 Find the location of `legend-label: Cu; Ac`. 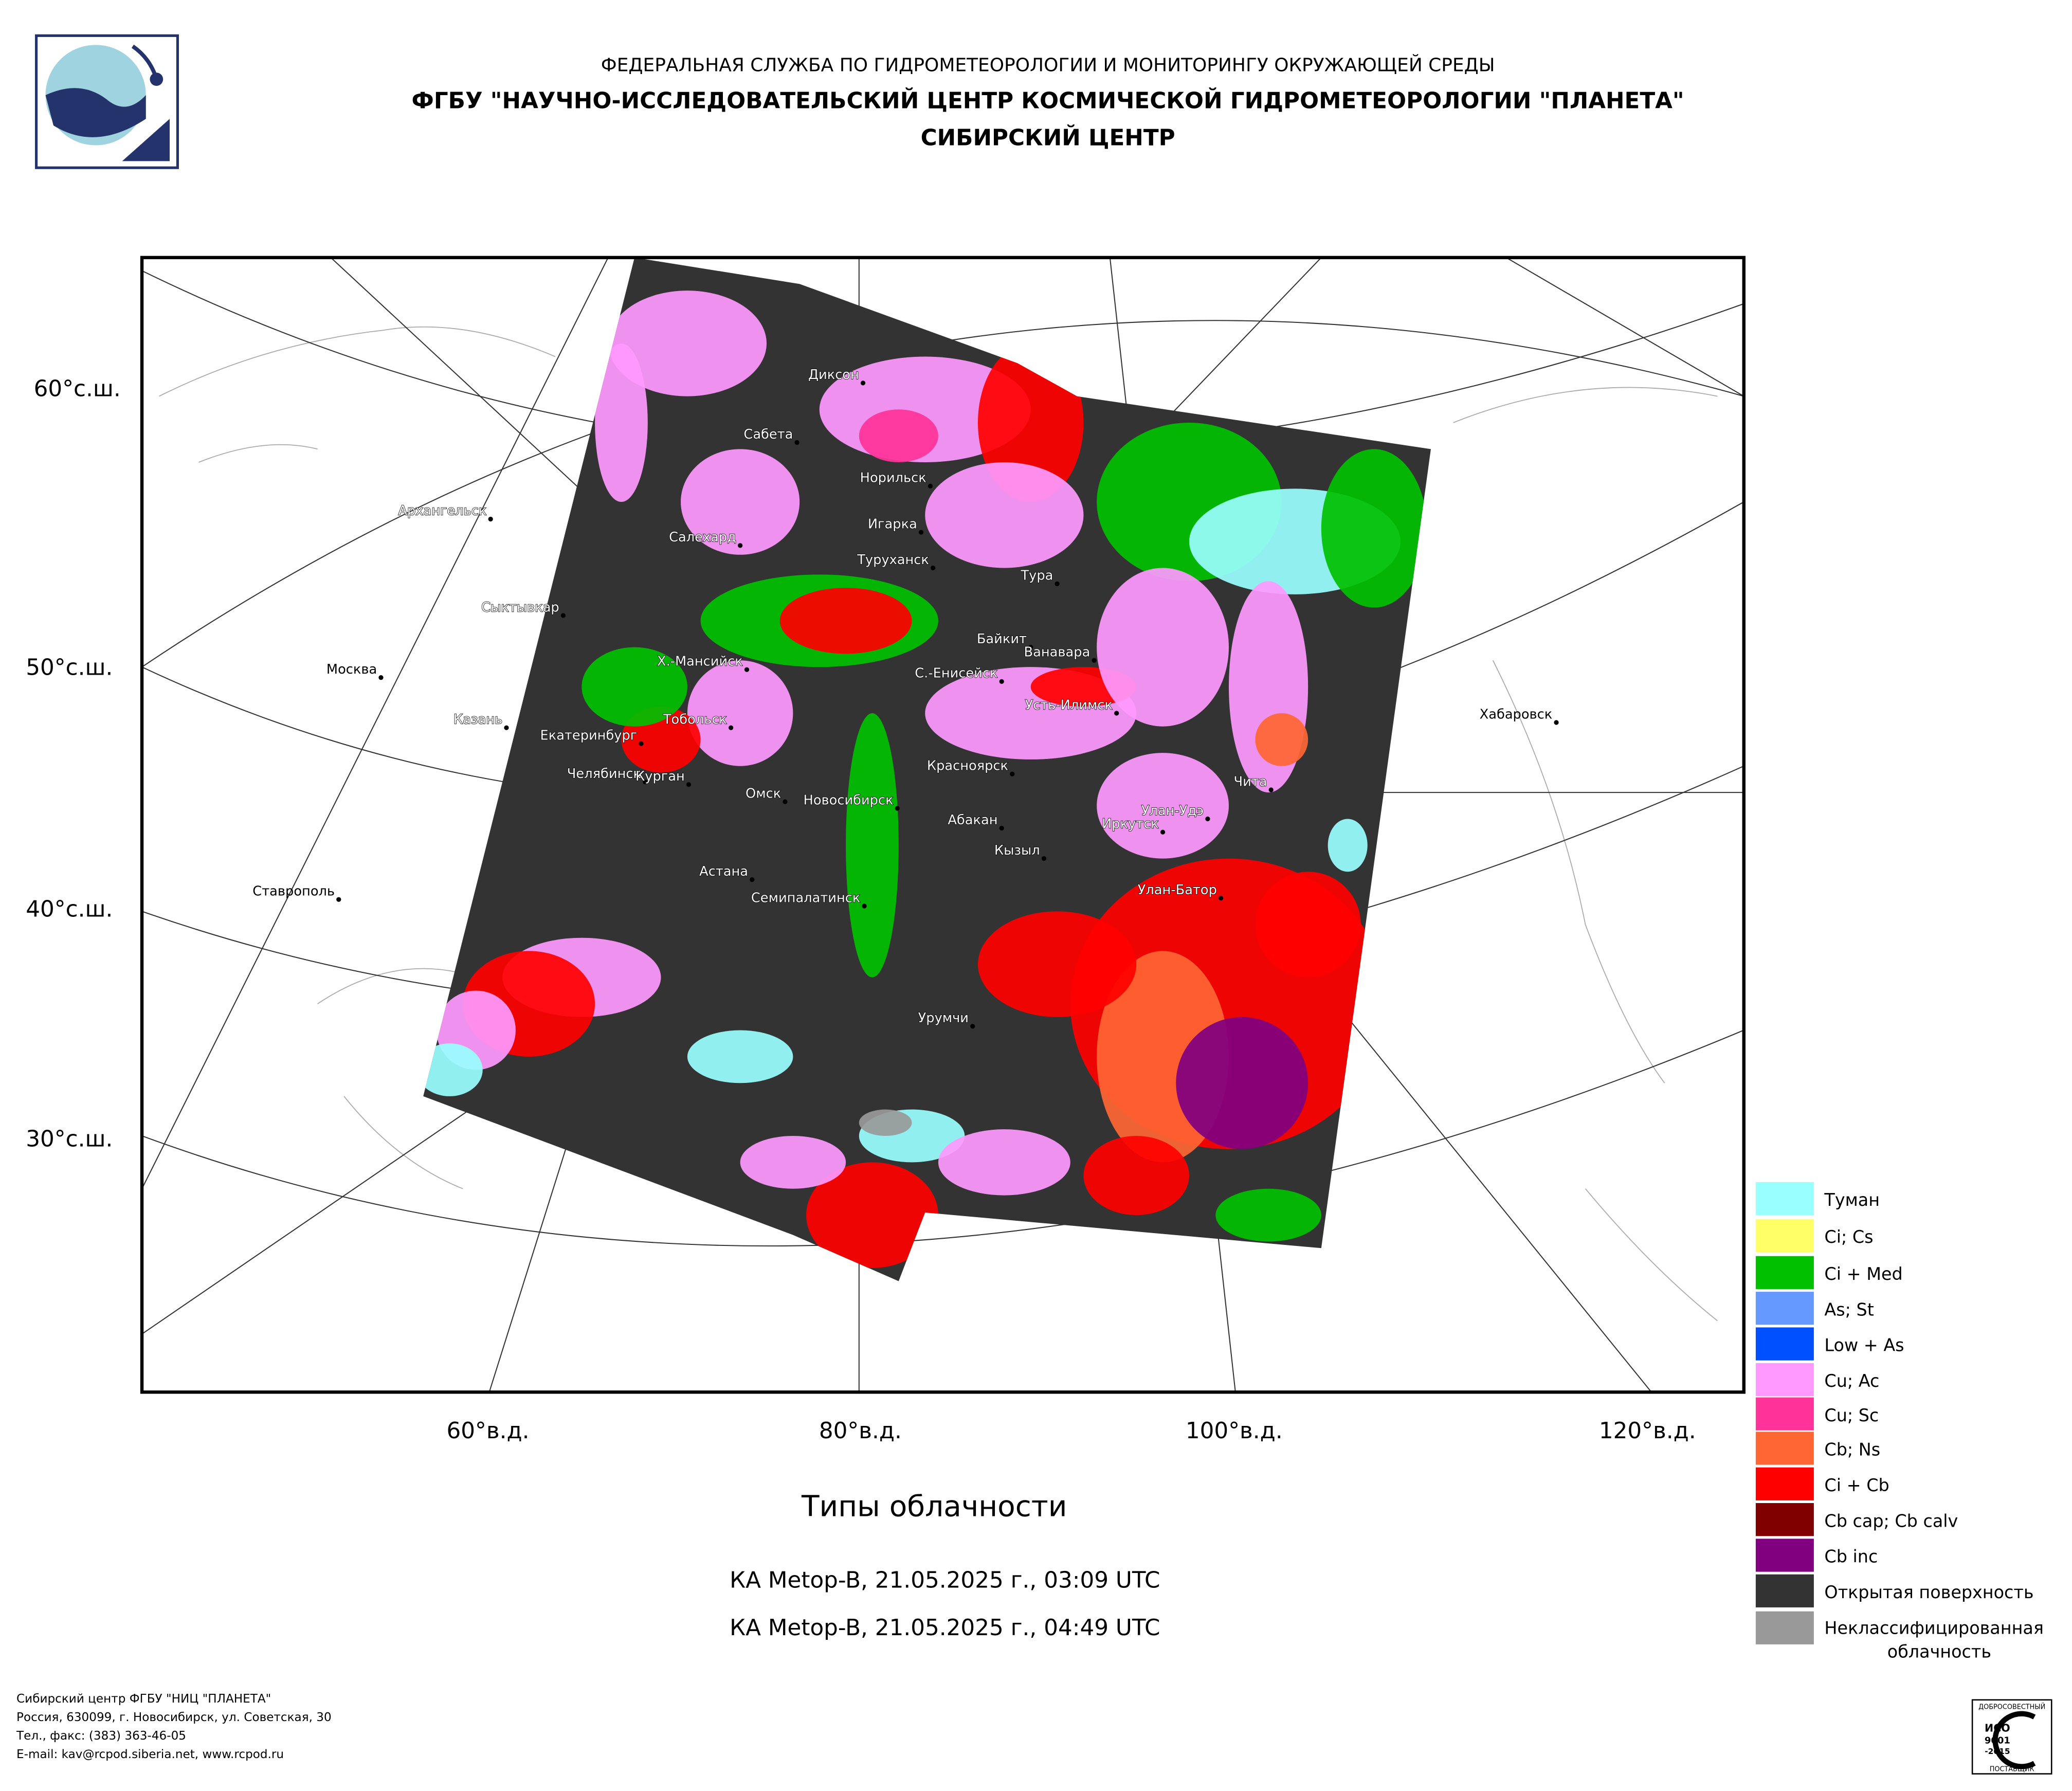

legend-label: Cu; Ac is located at coordinates (1851, 1381).